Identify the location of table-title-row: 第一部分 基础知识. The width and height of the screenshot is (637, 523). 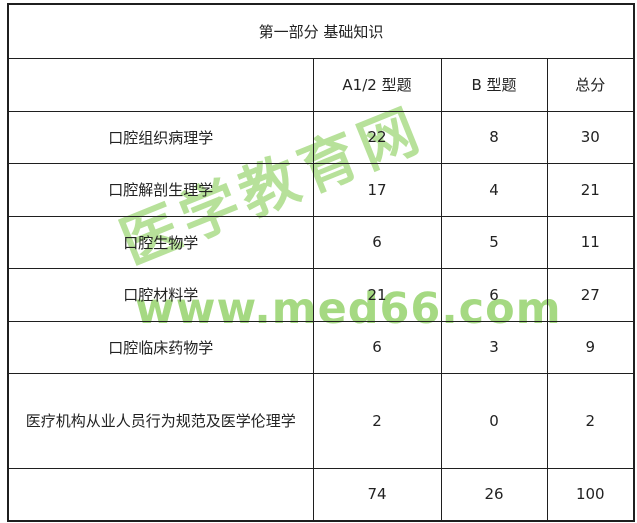
(321, 31).